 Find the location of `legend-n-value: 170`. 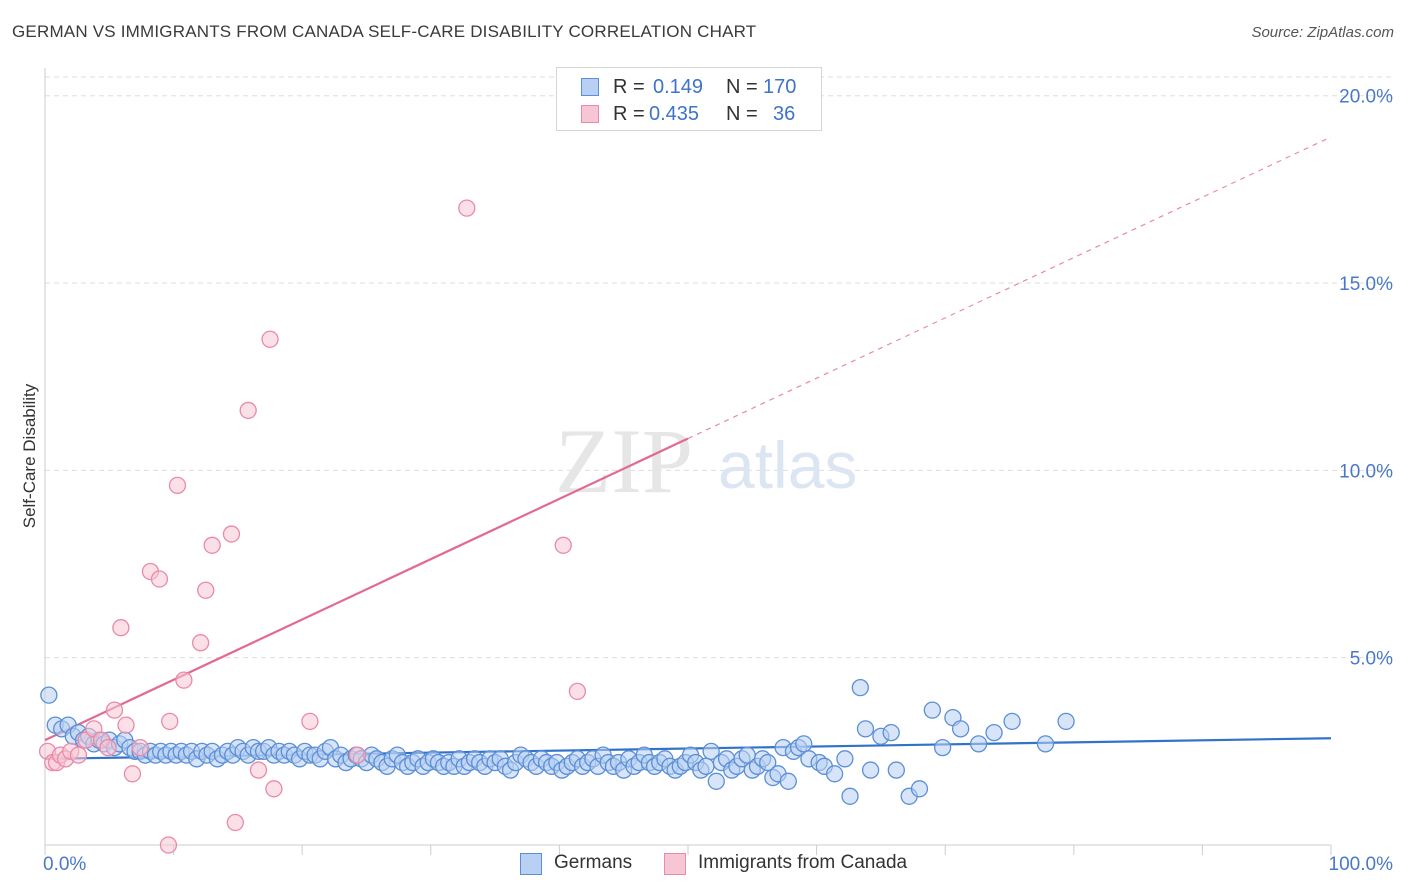

legend-n-value: 170 is located at coordinates (780, 87).